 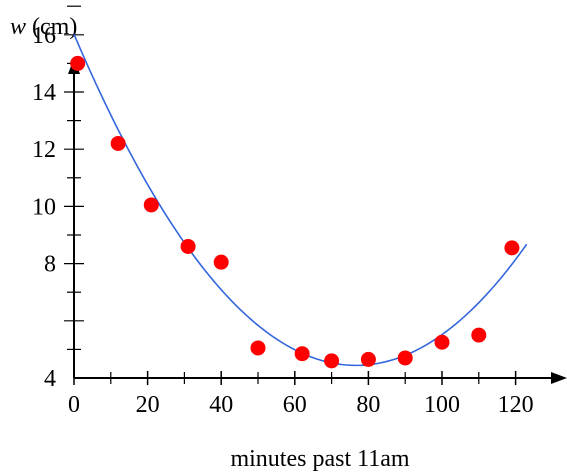 I want to click on y-tick-label-4: 4, so click(x=50, y=379).